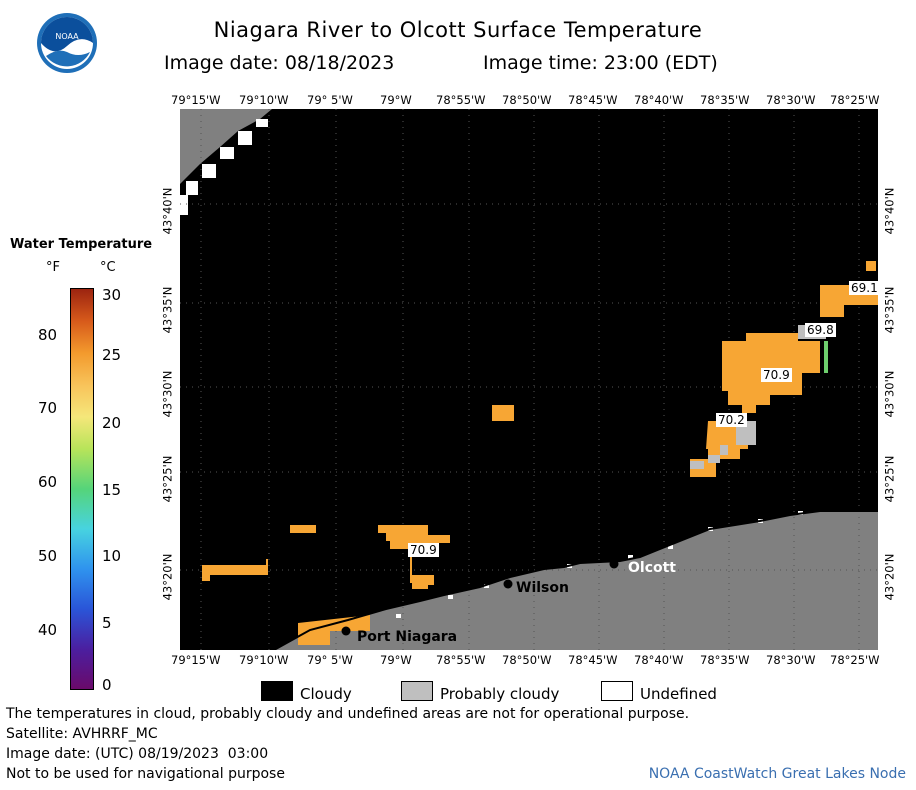 The width and height of the screenshot is (916, 790). Describe the element at coordinates (82, 734) in the screenshot. I see `footer-satellite: Satellite: AVHRRF_MC` at that location.